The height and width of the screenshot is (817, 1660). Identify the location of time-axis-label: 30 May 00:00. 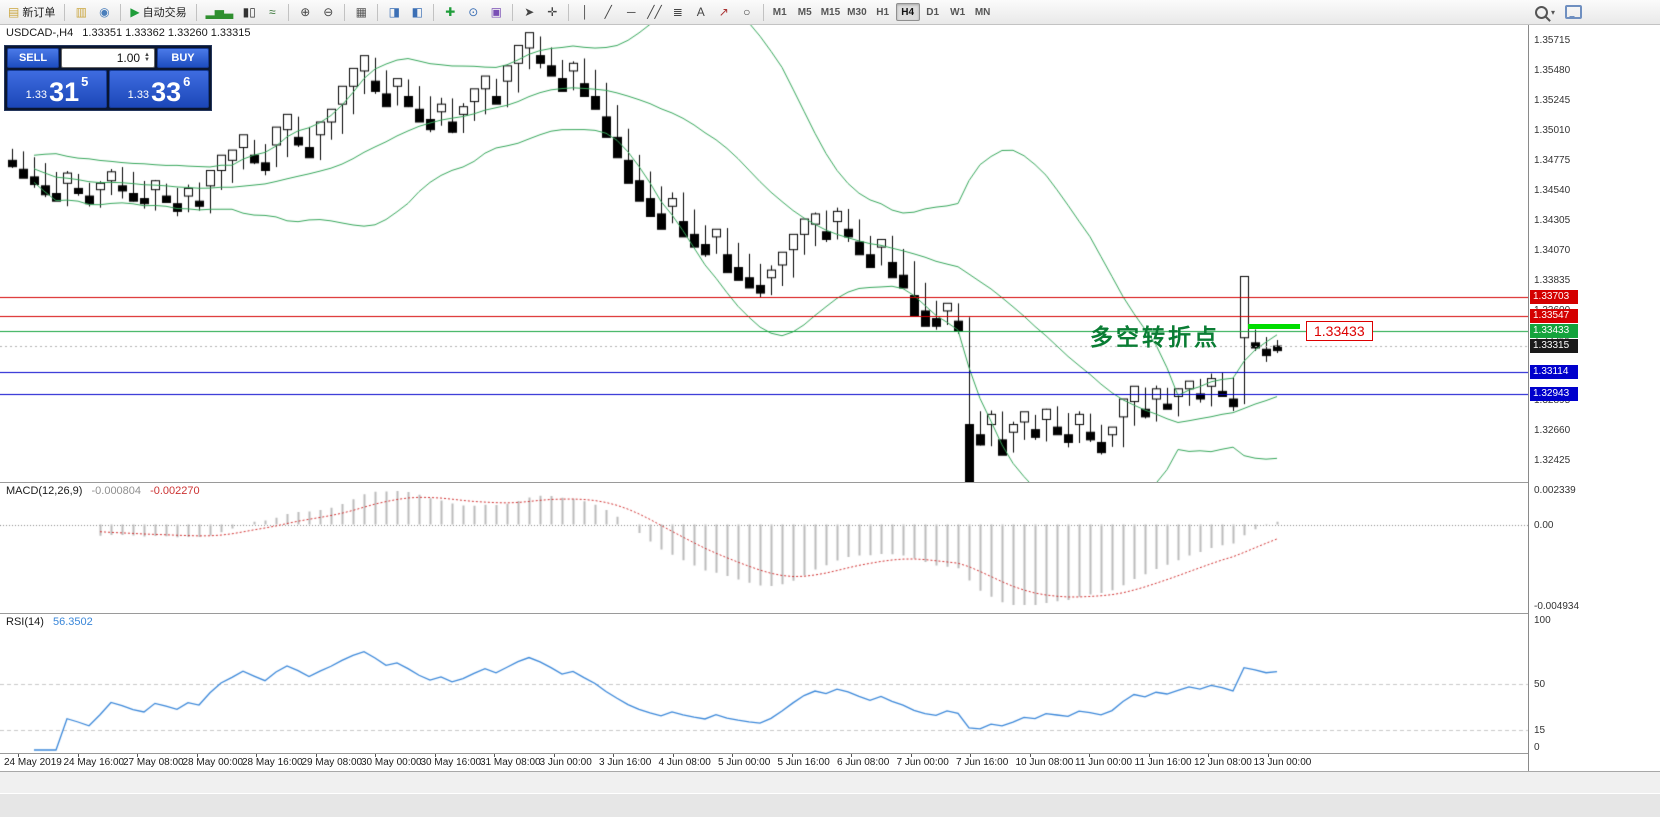
(391, 762).